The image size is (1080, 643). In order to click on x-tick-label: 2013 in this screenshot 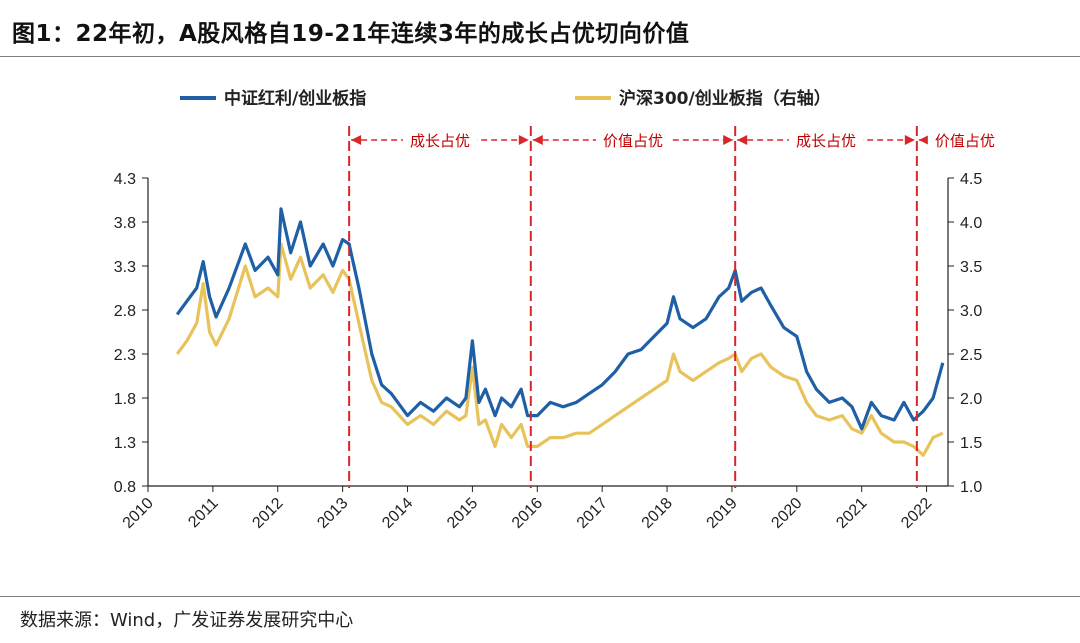, I will do `click(332, 513)`.